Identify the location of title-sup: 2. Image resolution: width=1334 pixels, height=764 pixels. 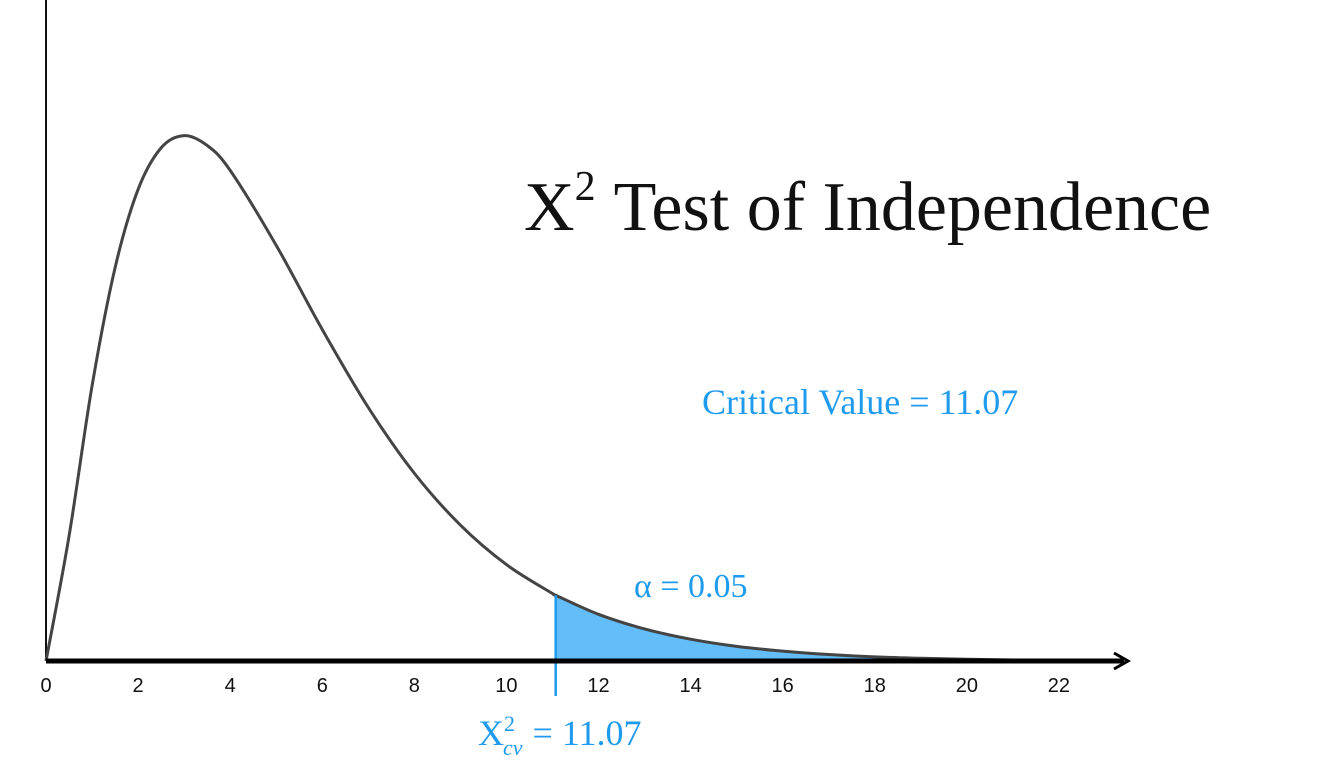
(585, 187).